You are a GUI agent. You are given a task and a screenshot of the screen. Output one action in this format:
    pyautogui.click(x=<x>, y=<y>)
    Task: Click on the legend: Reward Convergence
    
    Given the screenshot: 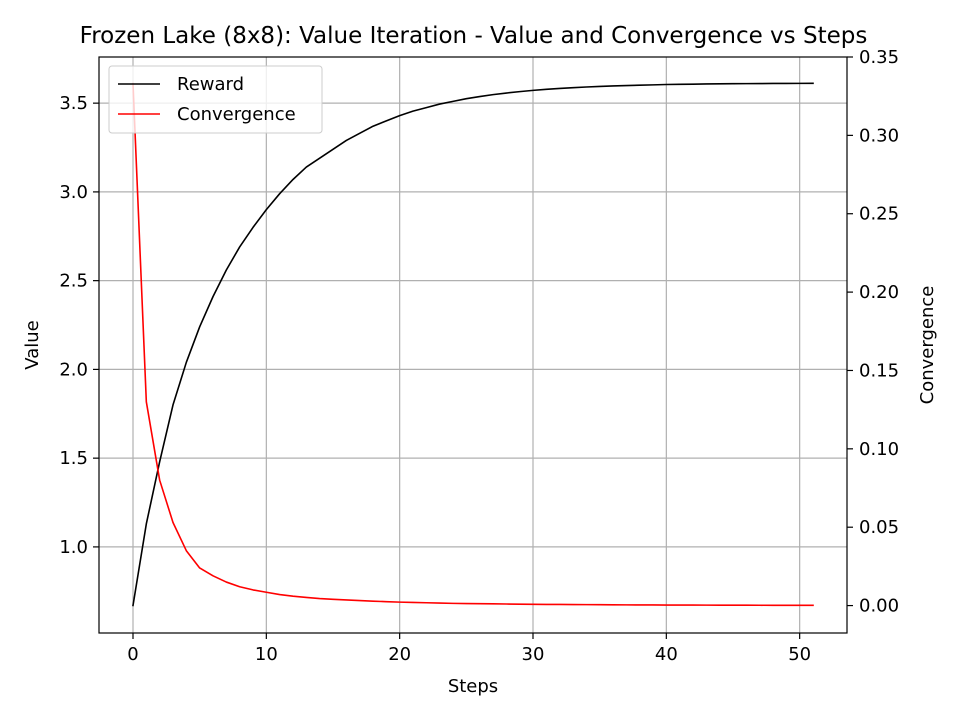 What is the action you would take?
    pyautogui.click(x=215, y=99)
    